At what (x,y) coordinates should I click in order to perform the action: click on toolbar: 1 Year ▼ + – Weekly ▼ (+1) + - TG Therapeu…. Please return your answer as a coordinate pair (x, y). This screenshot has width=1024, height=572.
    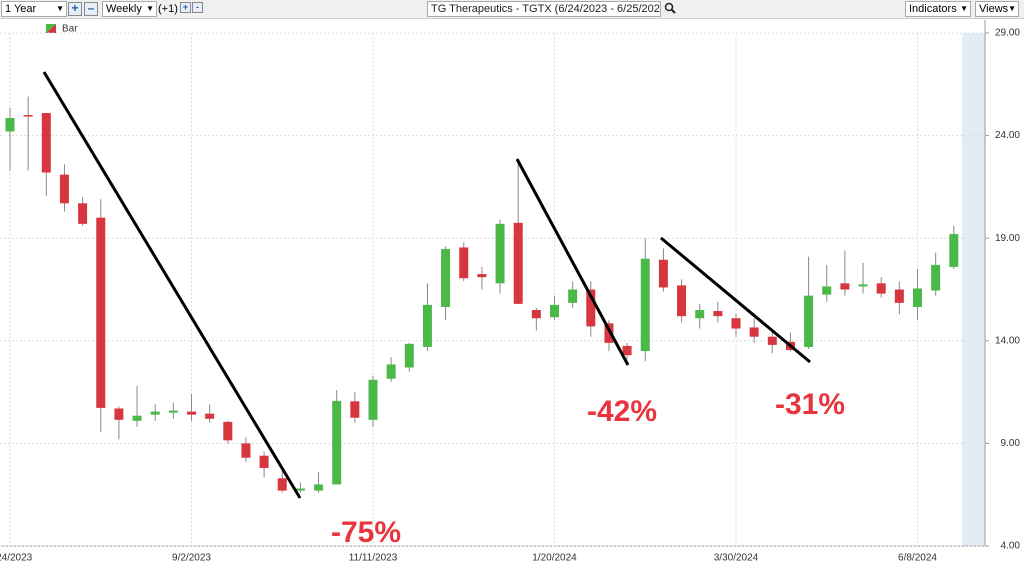
    Looking at the image, I should click on (512, 9).